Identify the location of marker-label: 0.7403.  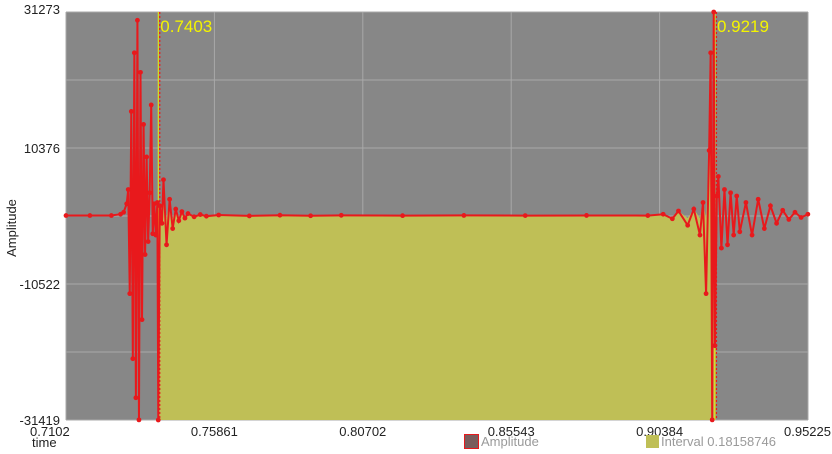
(186, 26).